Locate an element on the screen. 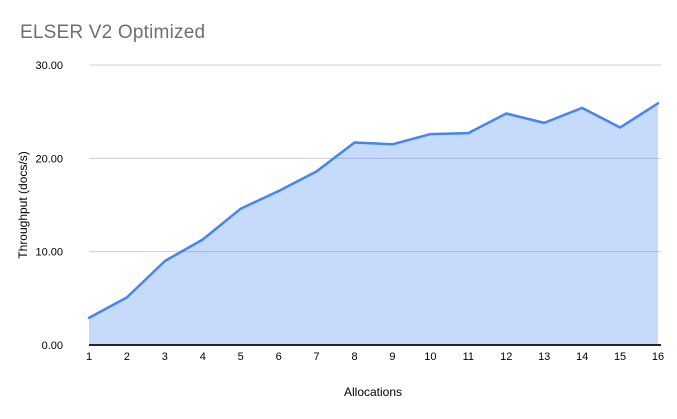 The image size is (677, 419). x-axis-tick-label: 8 is located at coordinates (354, 357).